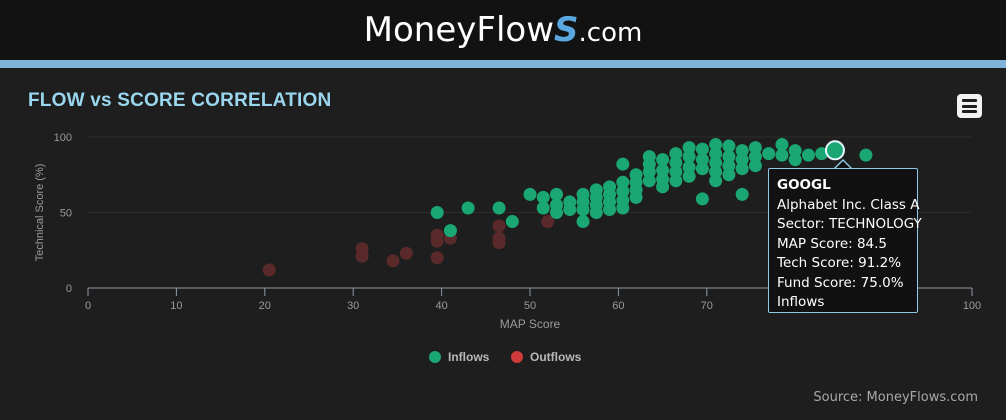  What do you see at coordinates (610, 33) in the screenshot?
I see `brand-suffix: .com` at bounding box center [610, 33].